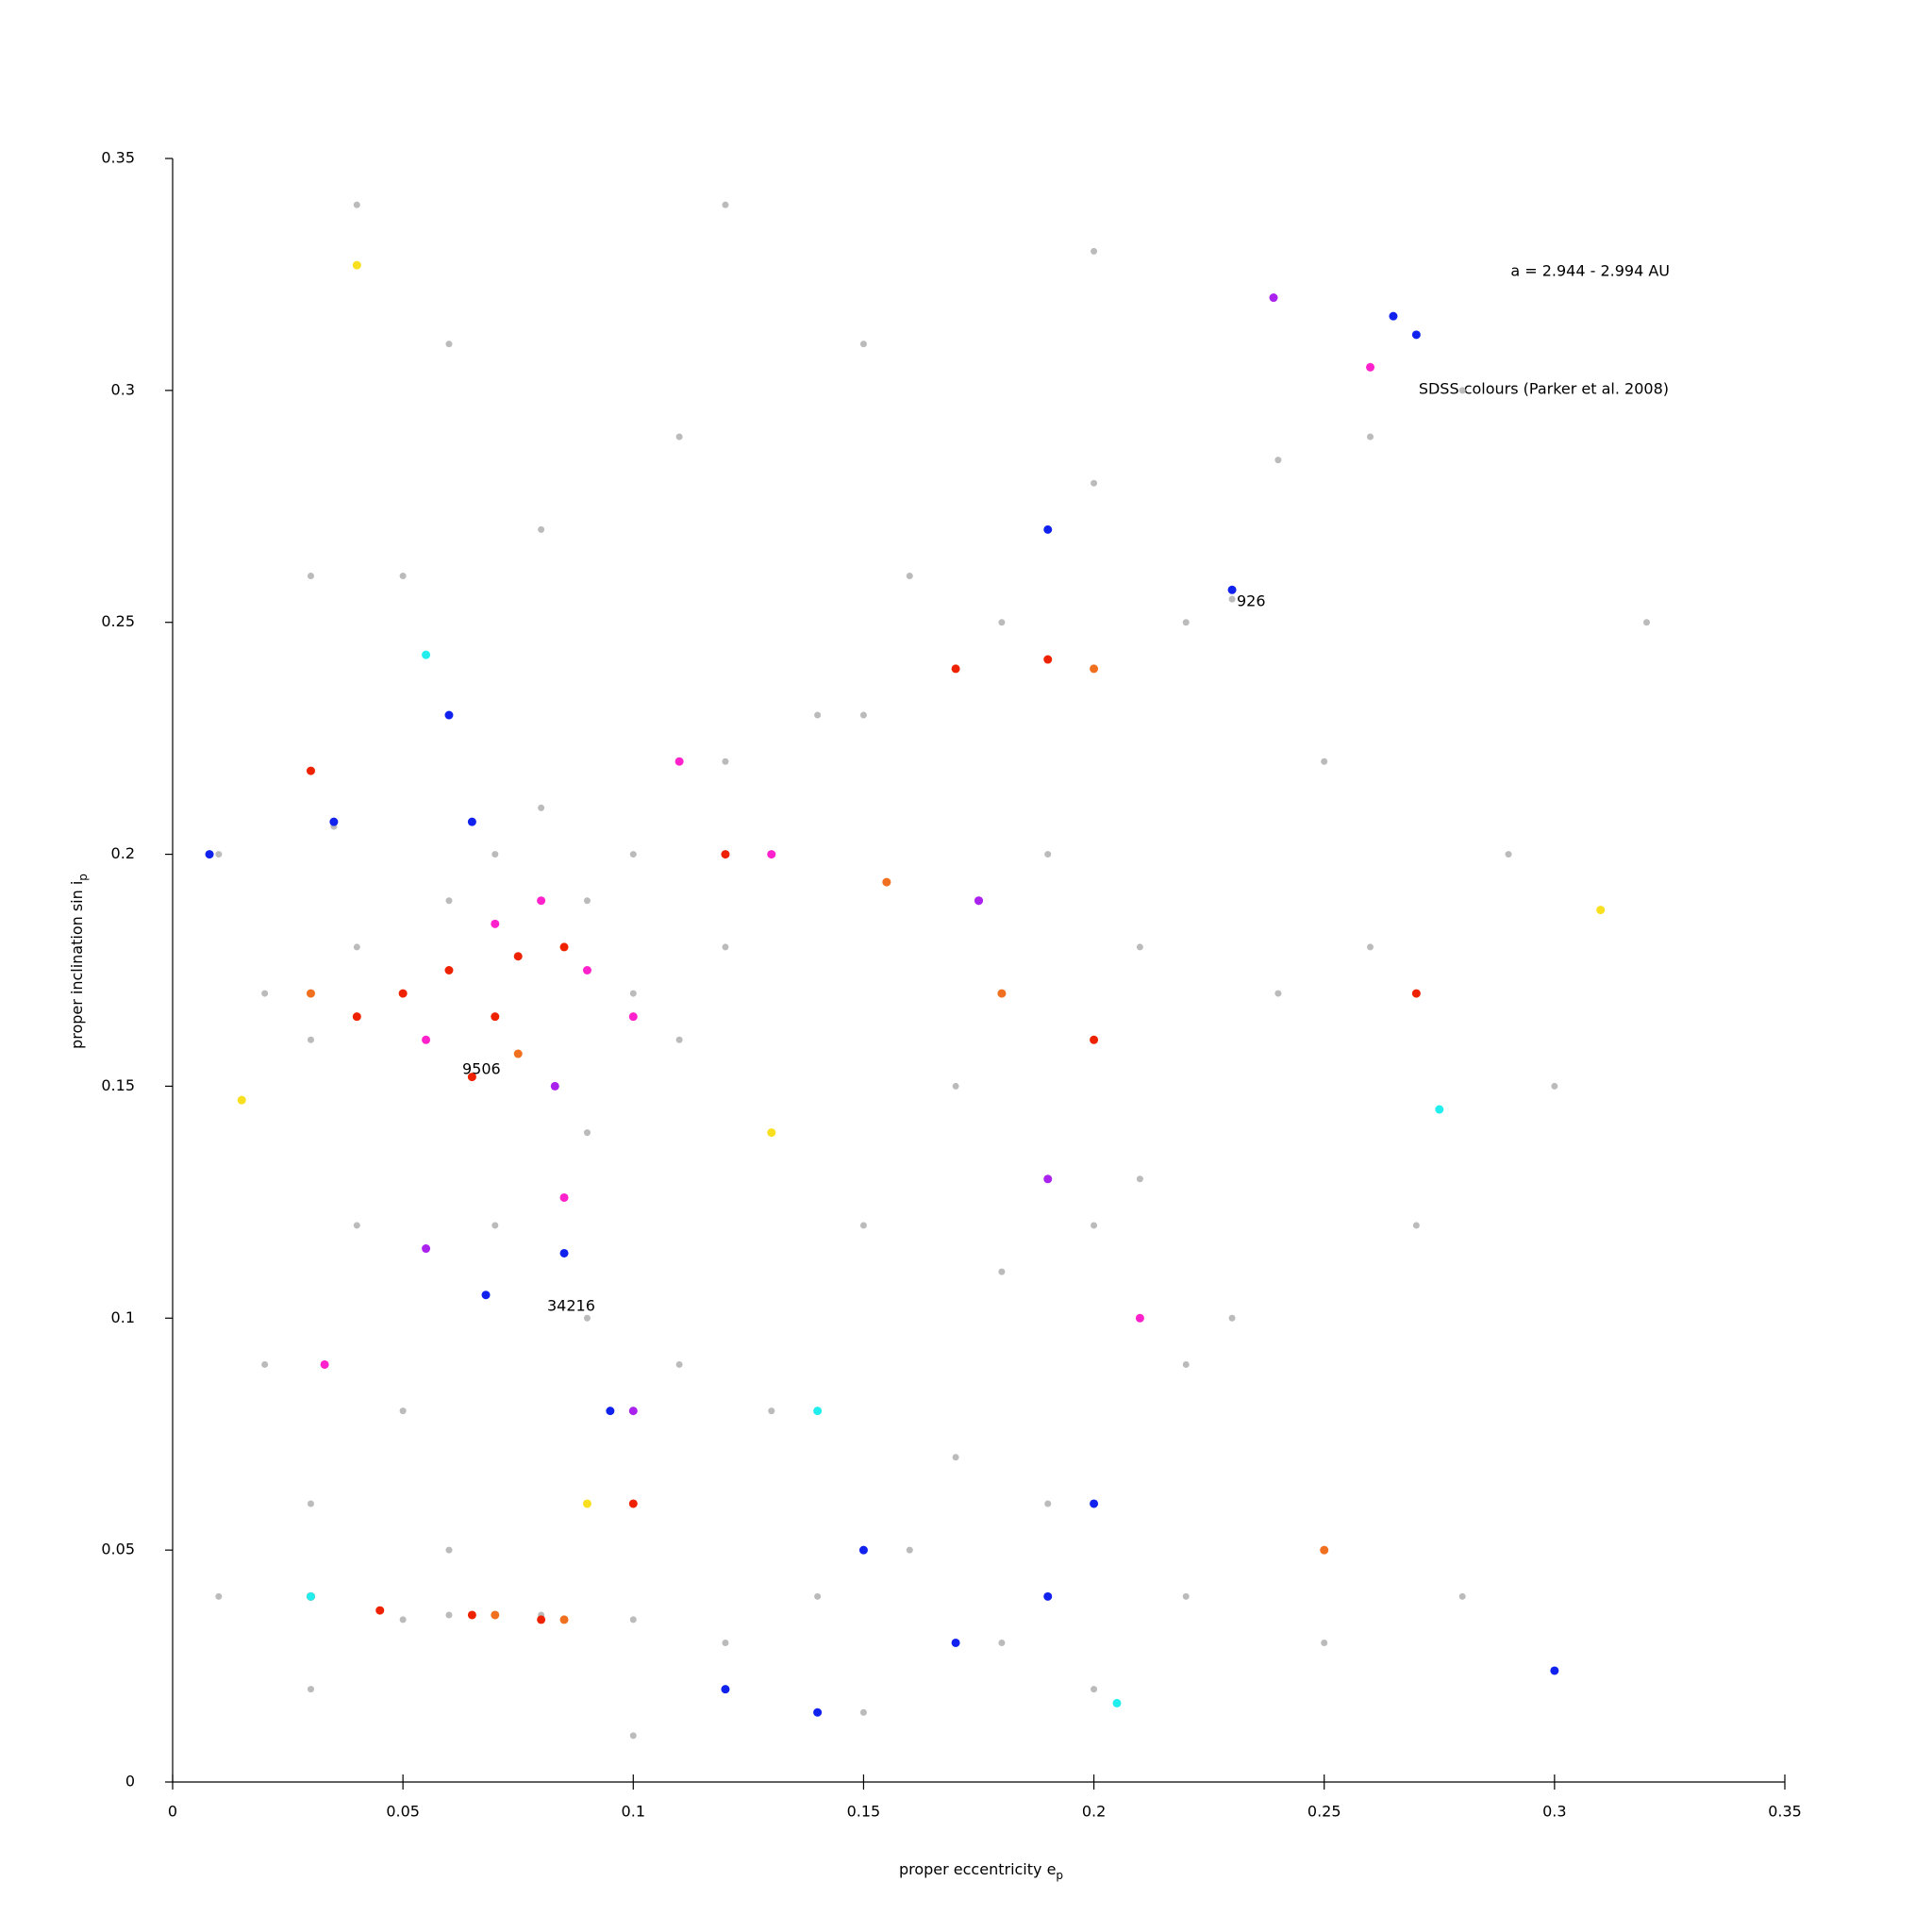  I want to click on x-tick-label: 0.05, so click(403, 1812).